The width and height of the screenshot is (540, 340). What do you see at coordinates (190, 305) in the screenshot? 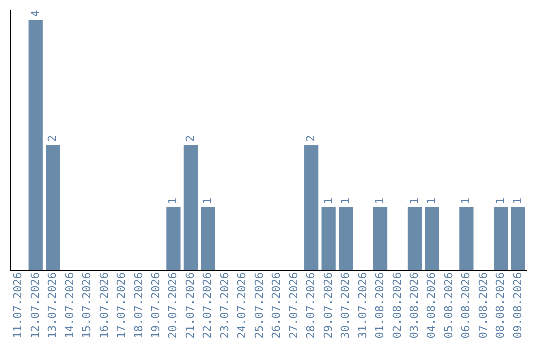
I see `x-tick-label: 21.07.2026` at bounding box center [190, 305].